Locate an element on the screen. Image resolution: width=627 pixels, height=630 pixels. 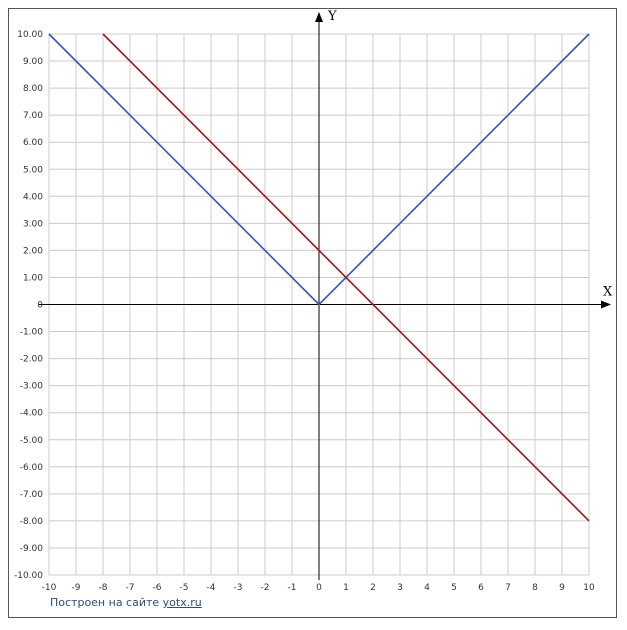
x-axis-label: X is located at coordinates (608, 292).